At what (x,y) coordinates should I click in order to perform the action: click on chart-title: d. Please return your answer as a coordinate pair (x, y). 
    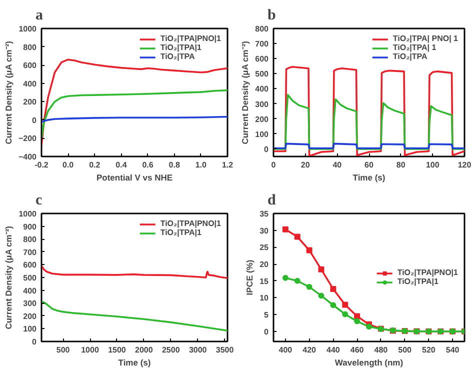
    Looking at the image, I should click on (272, 200).